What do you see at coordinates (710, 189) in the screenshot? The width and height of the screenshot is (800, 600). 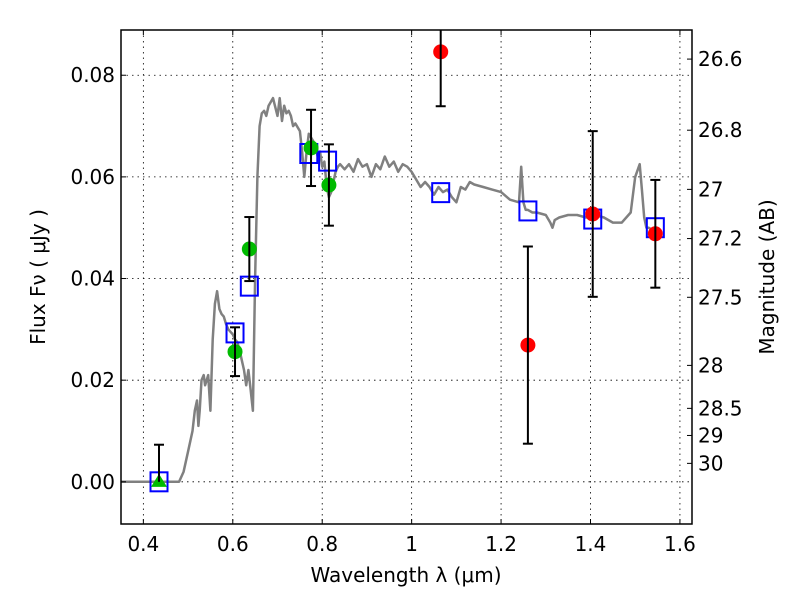 I see `right-tick-label: 27` at bounding box center [710, 189].